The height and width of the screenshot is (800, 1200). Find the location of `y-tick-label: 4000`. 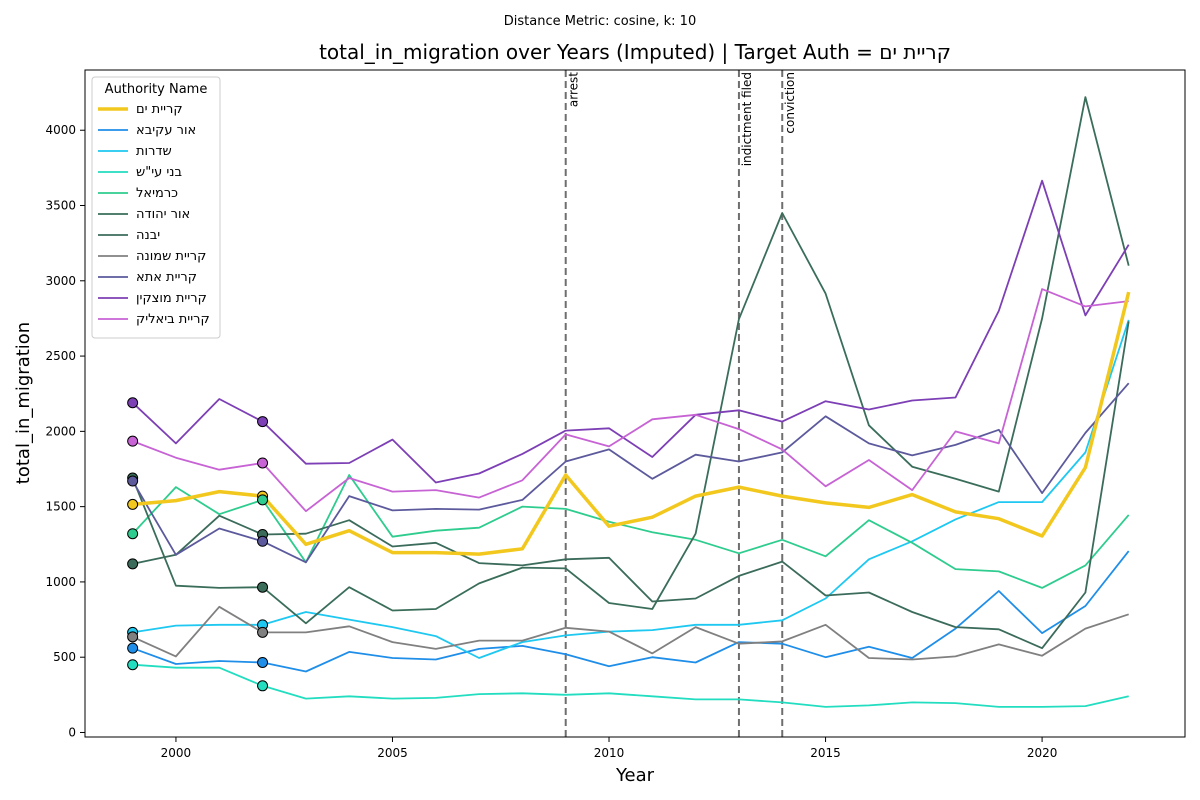

y-tick-label: 4000 is located at coordinates (60, 130).